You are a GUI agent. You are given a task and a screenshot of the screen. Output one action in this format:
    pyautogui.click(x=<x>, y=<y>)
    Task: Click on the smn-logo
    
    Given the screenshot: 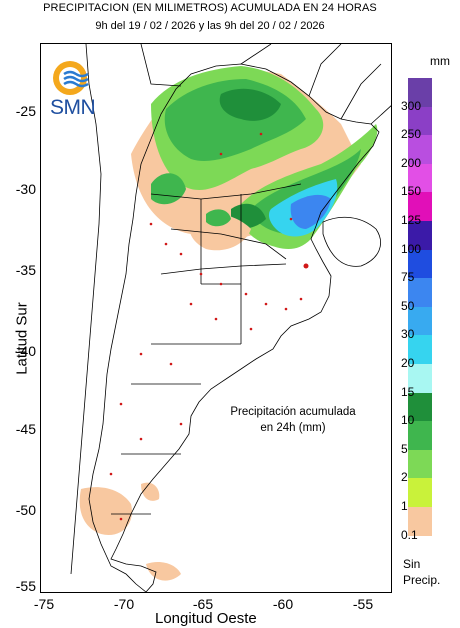 What is the action you would take?
    pyautogui.click(x=80, y=93)
    